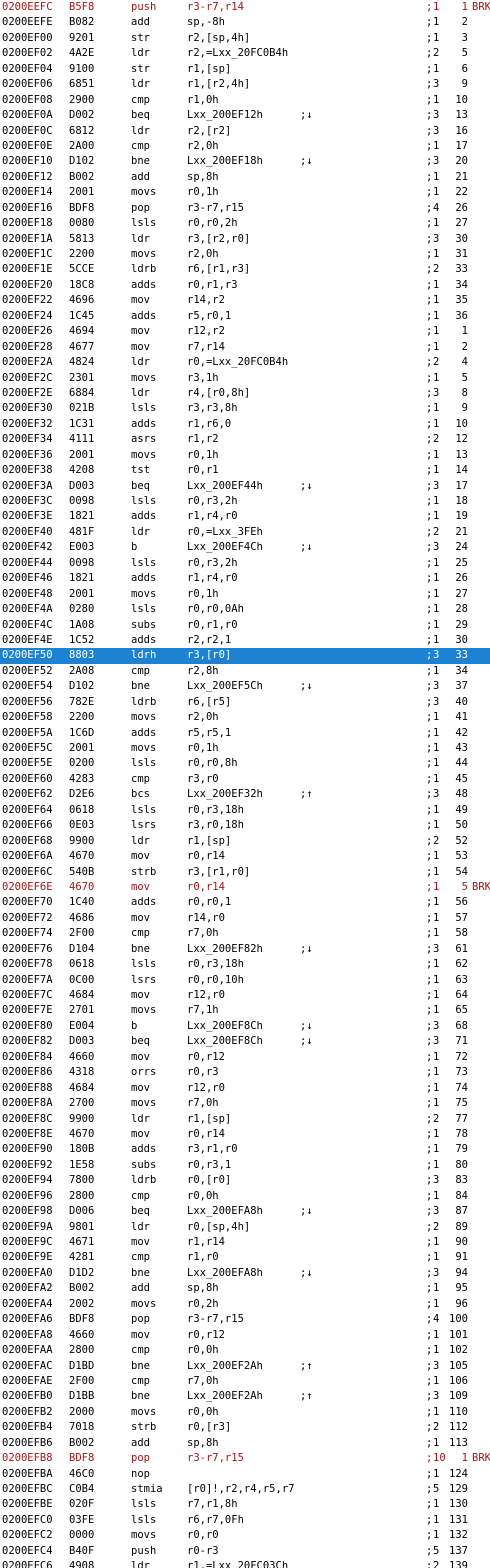 The image size is (490, 1568). What do you see at coordinates (245, 131) in the screenshot?
I see `instruction-row: 0200EF0C 6812 ldr r2,[r2]; 3 16` at bounding box center [245, 131].